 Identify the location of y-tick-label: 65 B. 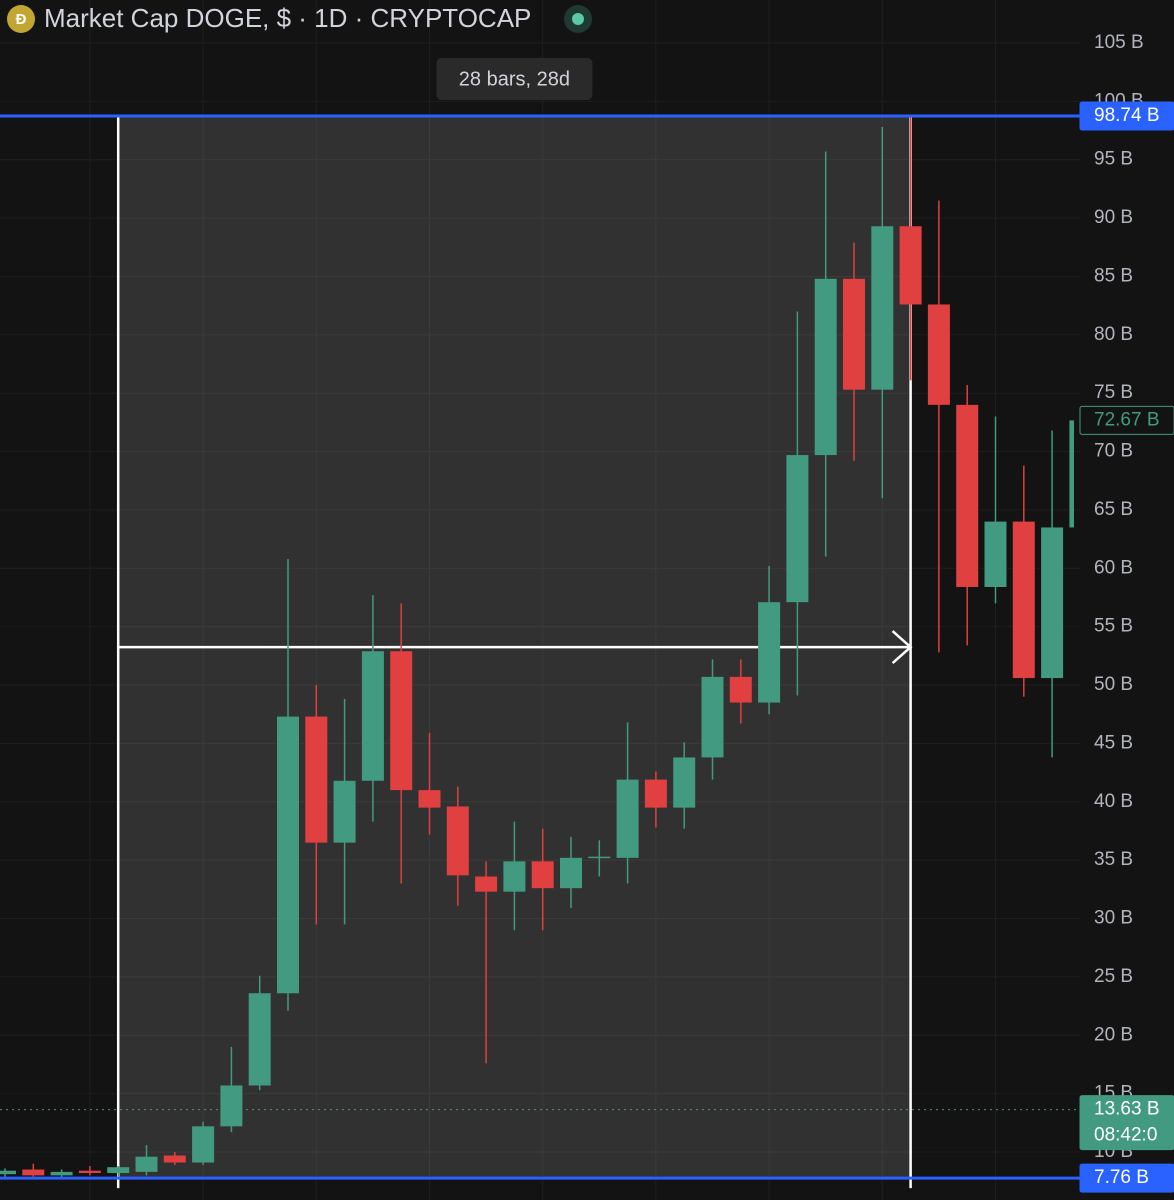
(1113, 509).